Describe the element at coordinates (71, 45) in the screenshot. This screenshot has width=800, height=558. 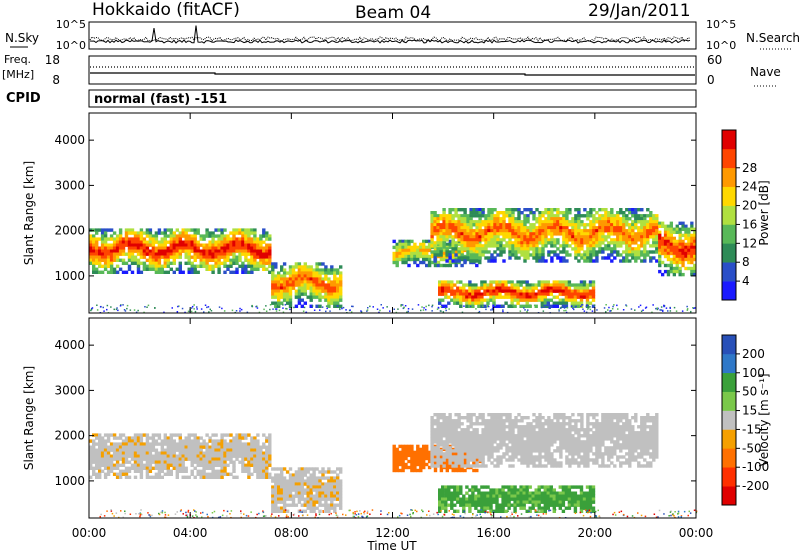
I see `noise-left-tick-bottom: 10^0` at that location.